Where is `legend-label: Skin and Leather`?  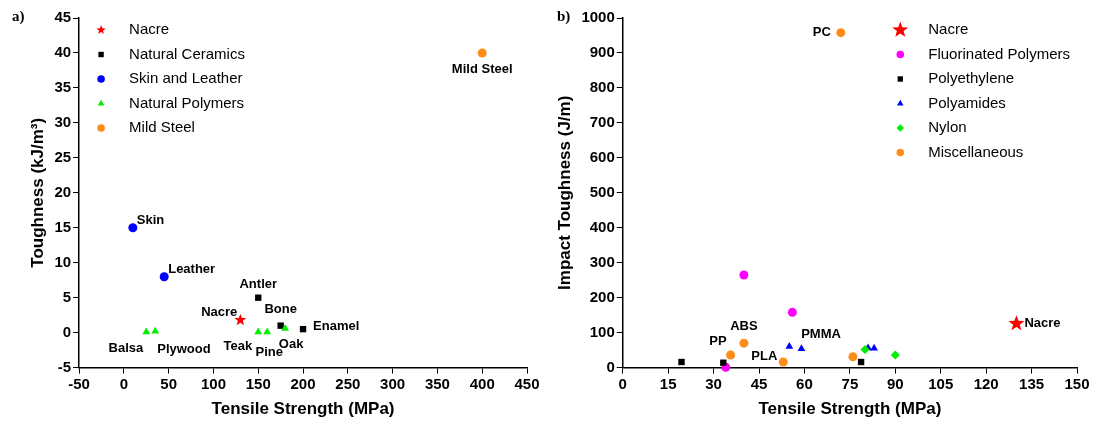 legend-label: Skin and Leather is located at coordinates (186, 78).